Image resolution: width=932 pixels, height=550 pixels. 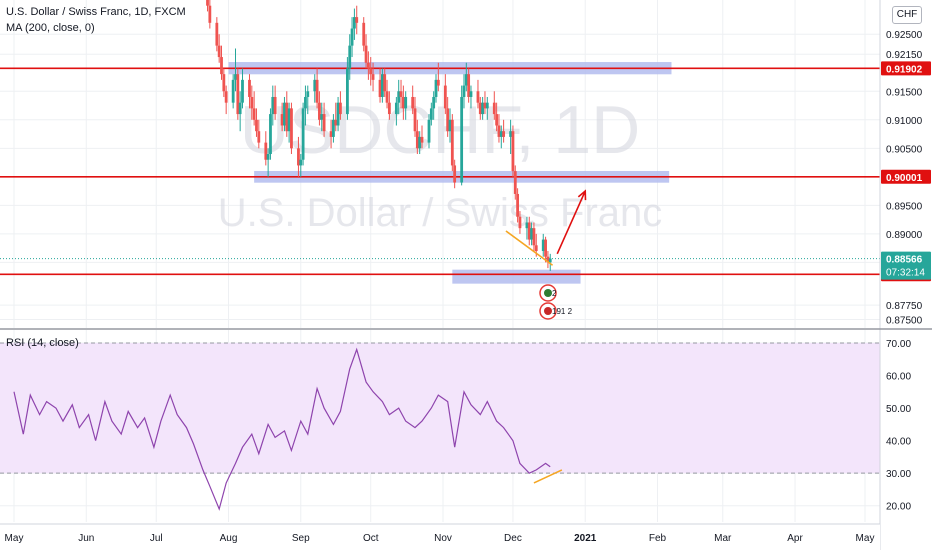 I want to click on rsi-tick-label: 70.00, so click(x=898, y=344).